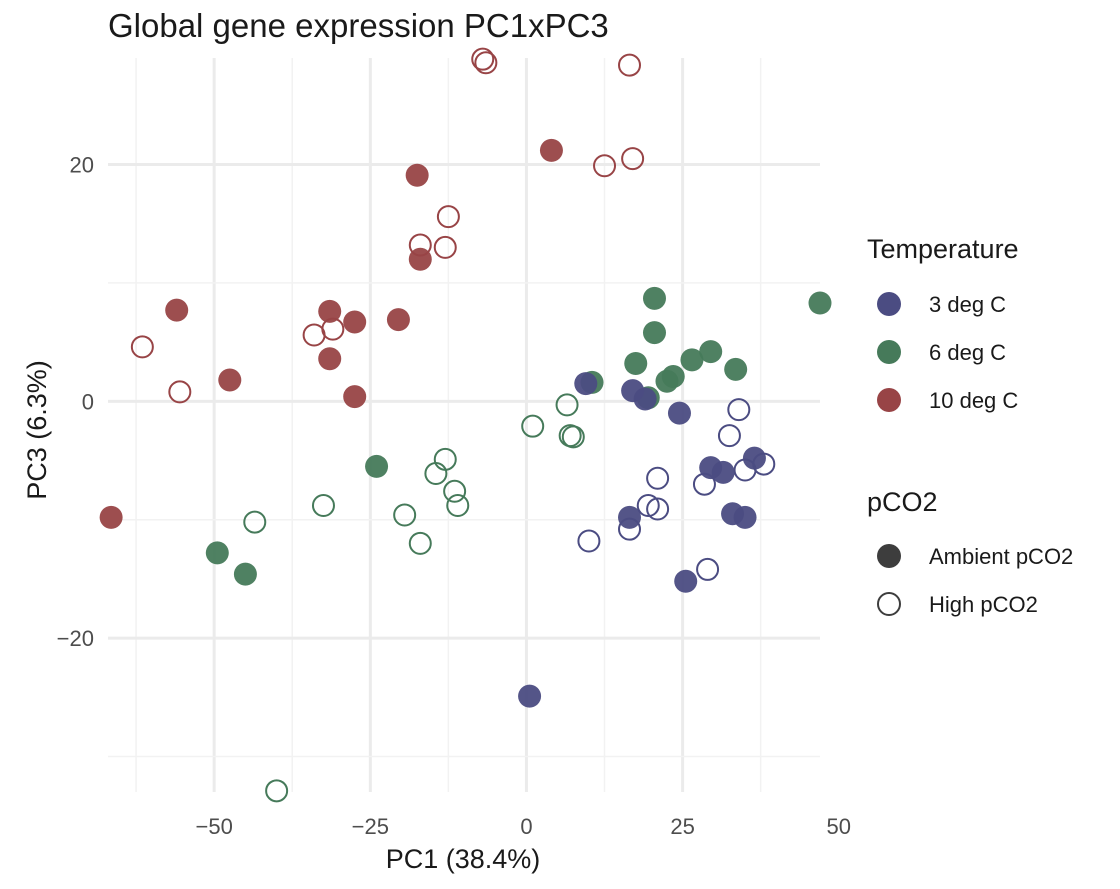  What do you see at coordinates (214, 826) in the screenshot?
I see `x-tick-label: −50` at bounding box center [214, 826].